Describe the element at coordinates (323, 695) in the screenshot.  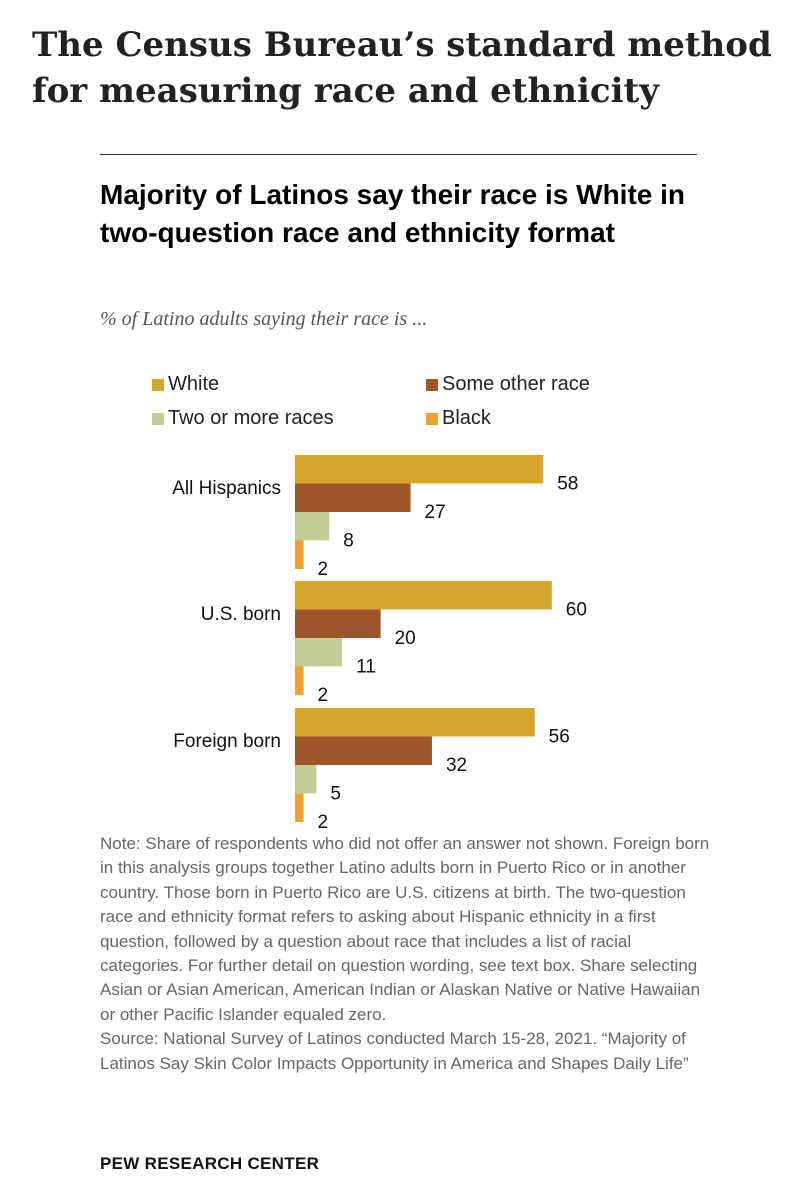
I see `value-label-u-s-born-black: 2` at that location.